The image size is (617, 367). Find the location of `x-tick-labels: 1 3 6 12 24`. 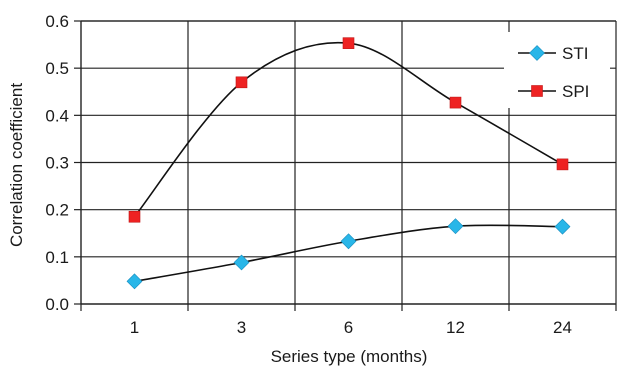

x-tick-labels: 1 3 6 12 24 is located at coordinates (351, 327).